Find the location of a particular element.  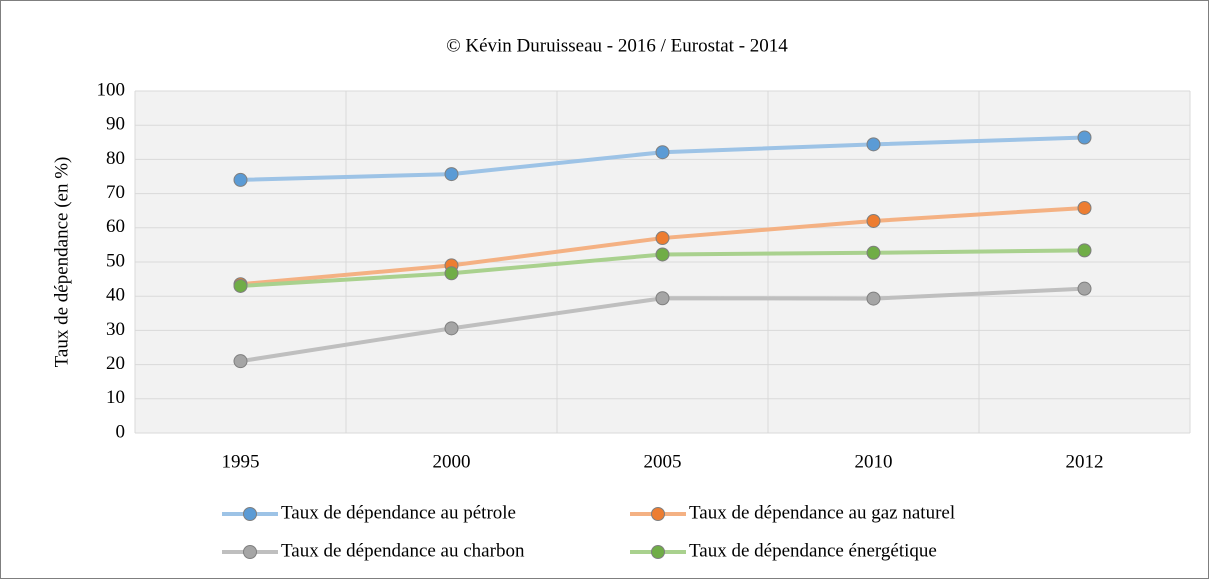

y-tick-label: 0 is located at coordinates (121, 431).